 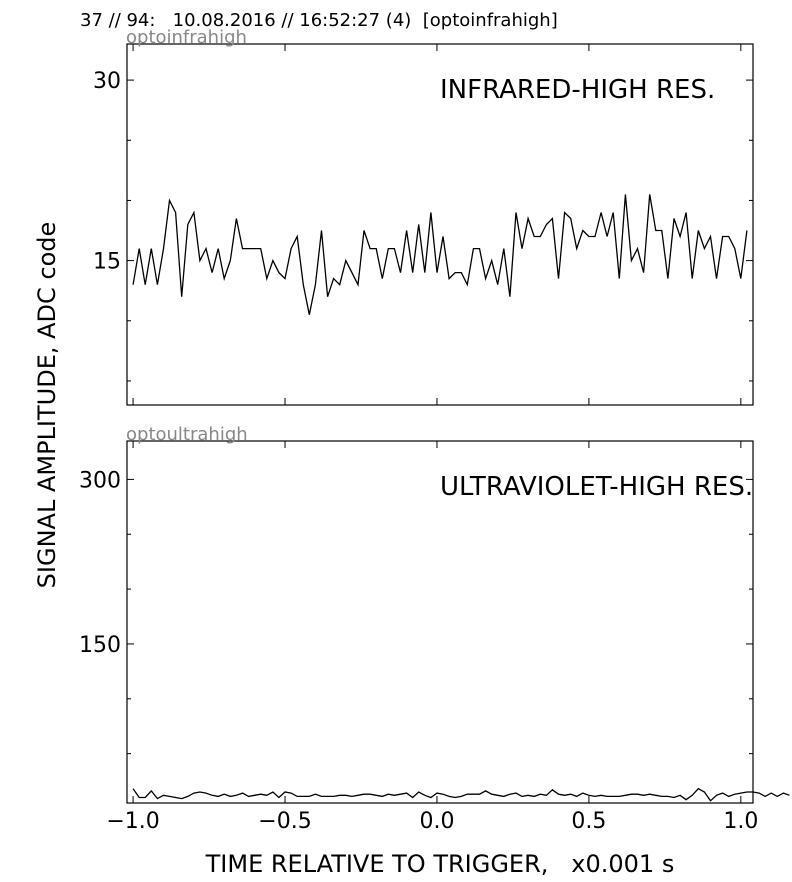 I want to click on y-tick-label: 150, so click(x=100, y=645).